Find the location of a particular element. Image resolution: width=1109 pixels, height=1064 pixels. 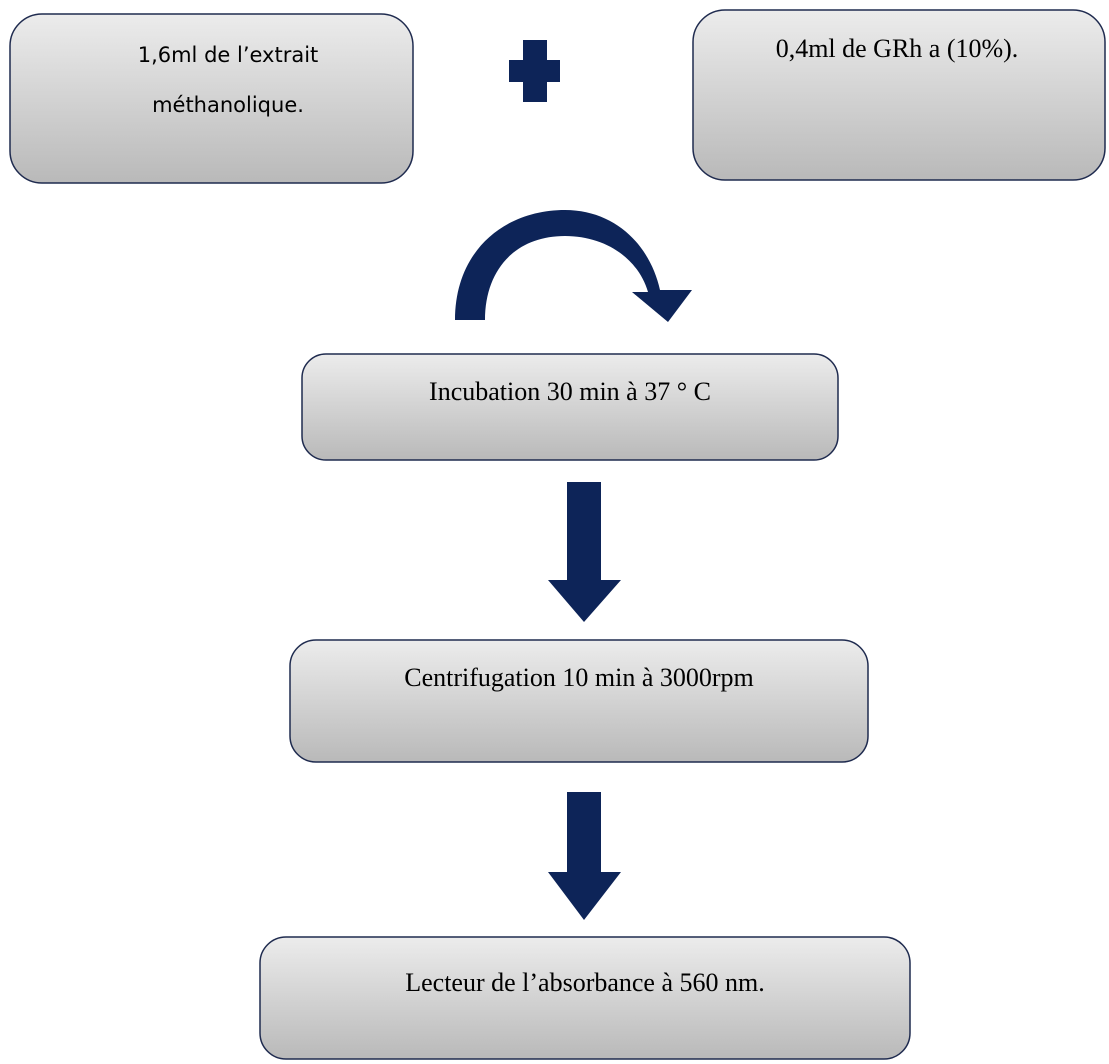

step-text: 0,4ml de GRh a (10%). is located at coordinates (897, 48).